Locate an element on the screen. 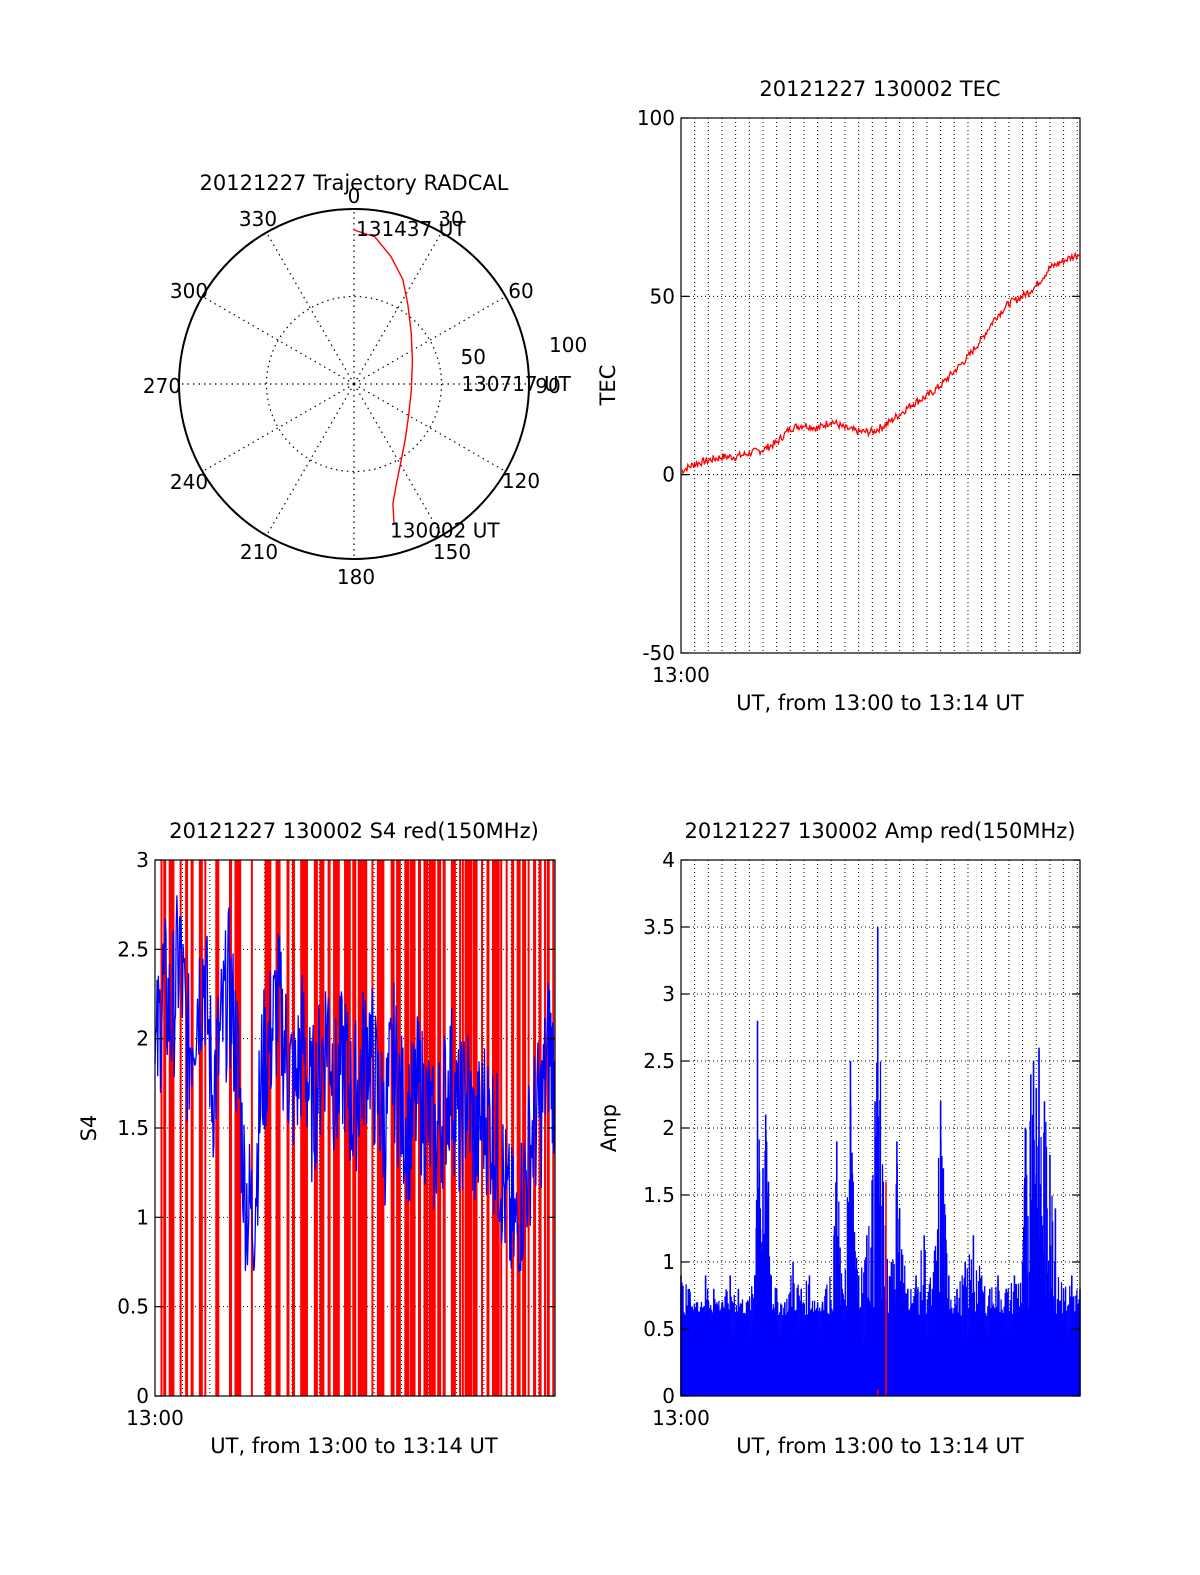 The height and width of the screenshot is (1575, 1200). azimuth-label-0: 0 is located at coordinates (354, 196).